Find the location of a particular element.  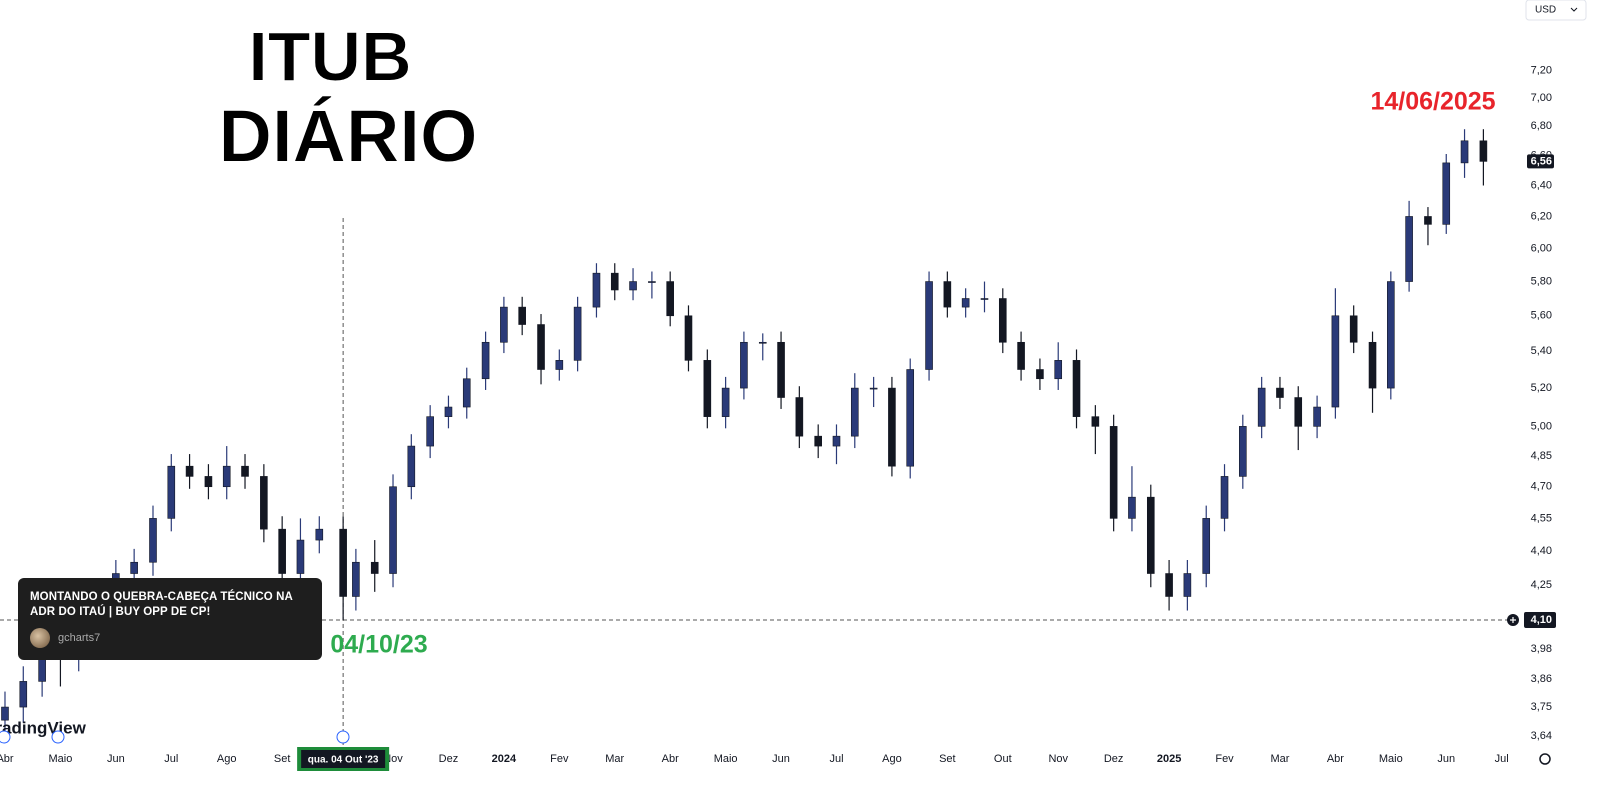

currency-caret is located at coordinates (1574, 9).